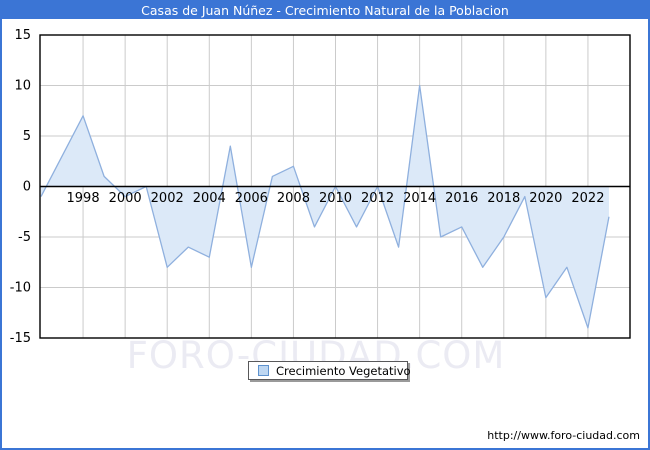  Describe the element at coordinates (377, 198) in the screenshot. I see `x-tick-label: 2012` at that location.